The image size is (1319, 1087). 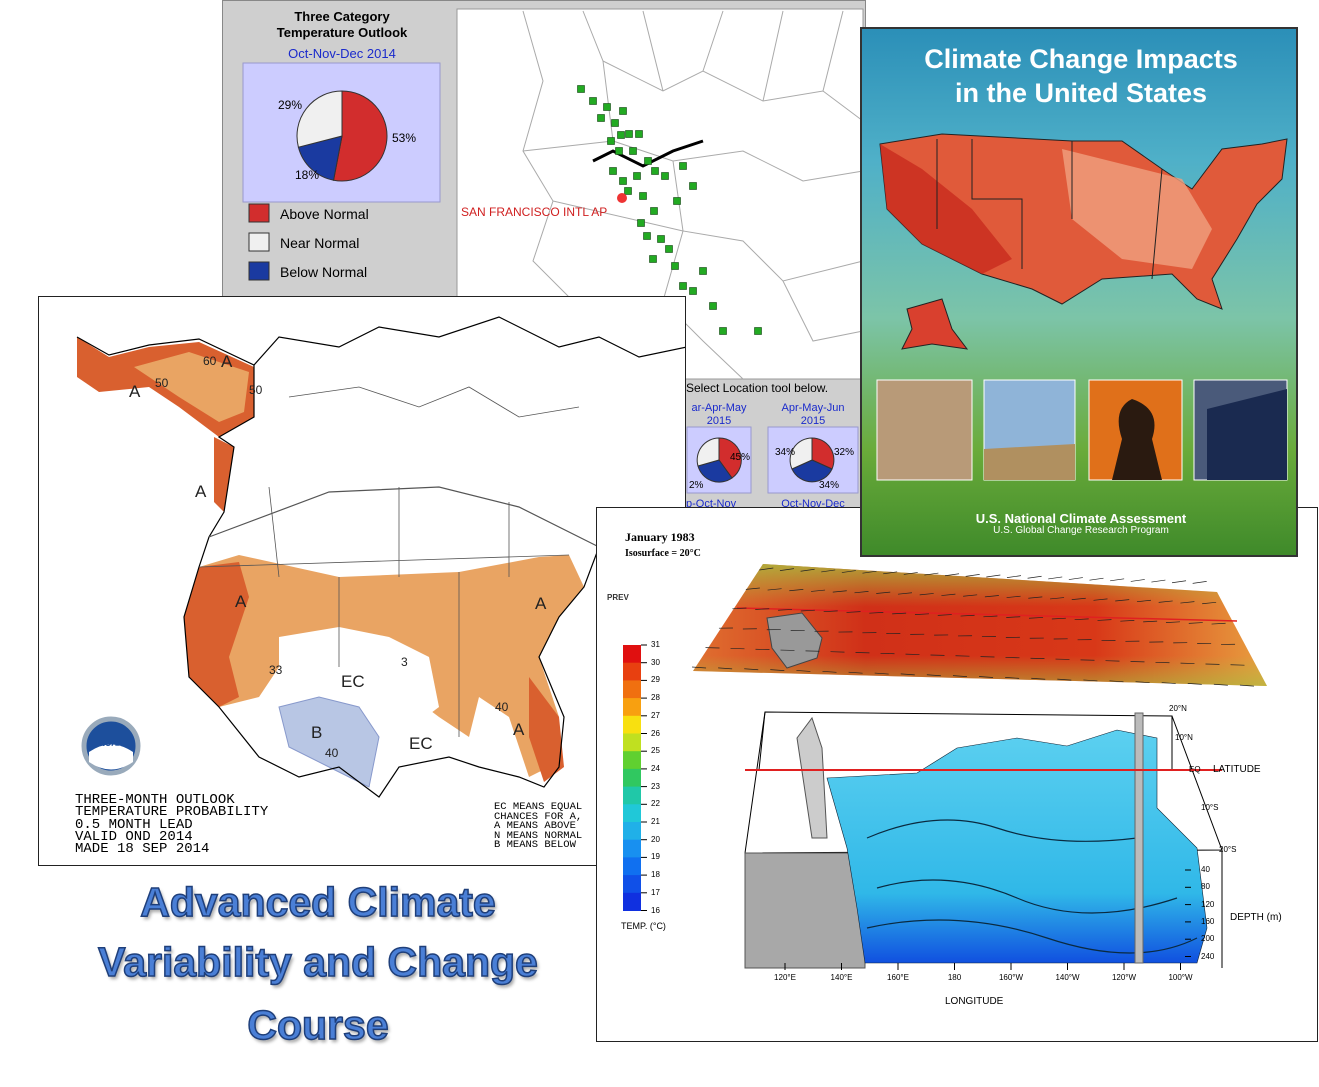 I want to click on plot-title: January 1983, so click(x=660, y=537).